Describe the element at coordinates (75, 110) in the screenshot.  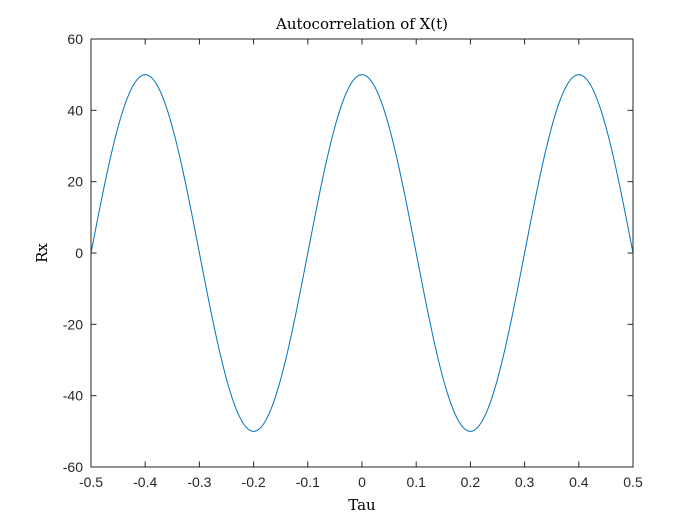
I see `y-tick-label: 40` at that location.